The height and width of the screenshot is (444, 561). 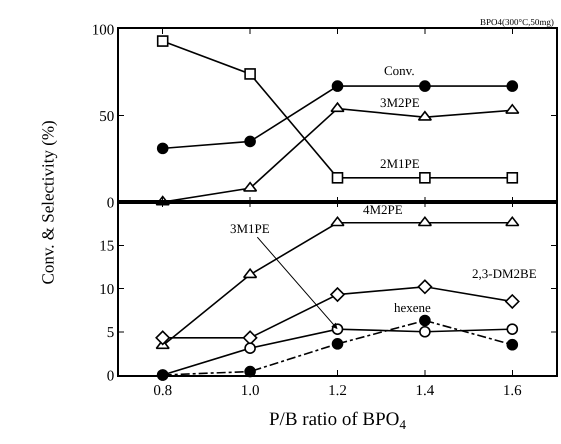 What do you see at coordinates (383, 209) in the screenshot?
I see `series-label: 4M2PE` at bounding box center [383, 209].